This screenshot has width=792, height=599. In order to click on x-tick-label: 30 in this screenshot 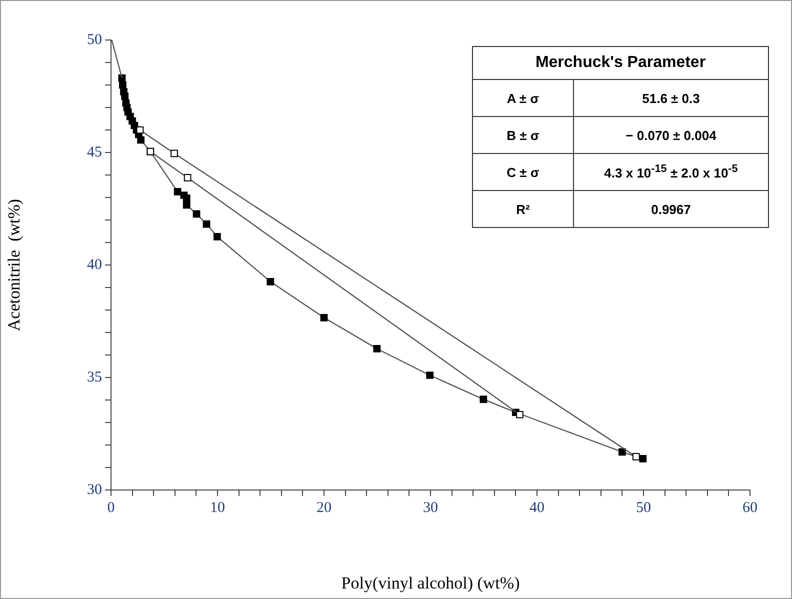, I will do `click(430, 508)`.